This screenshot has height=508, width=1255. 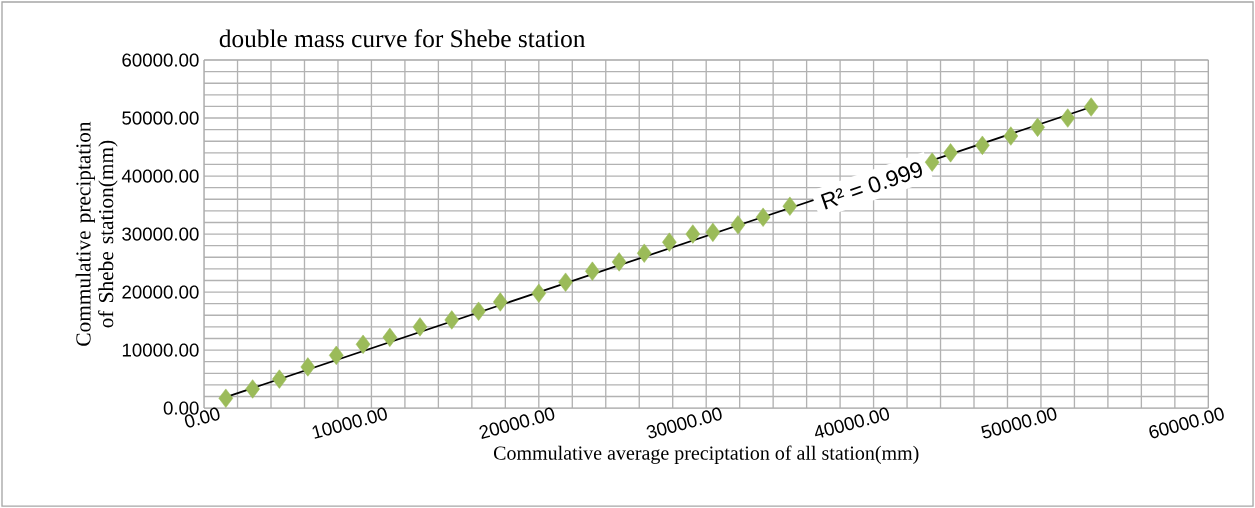 What do you see at coordinates (160, 292) in the screenshot?
I see `y-tick-label: 20000.00` at bounding box center [160, 292].